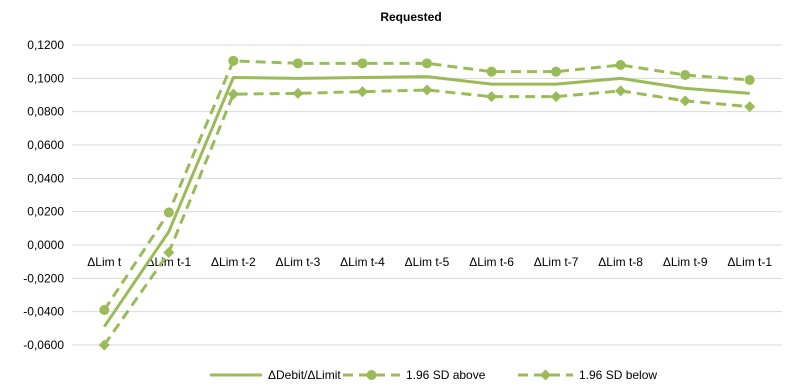  Describe the element at coordinates (45, 212) in the screenshot. I see `y-tick-label: 0,0200` at that location.